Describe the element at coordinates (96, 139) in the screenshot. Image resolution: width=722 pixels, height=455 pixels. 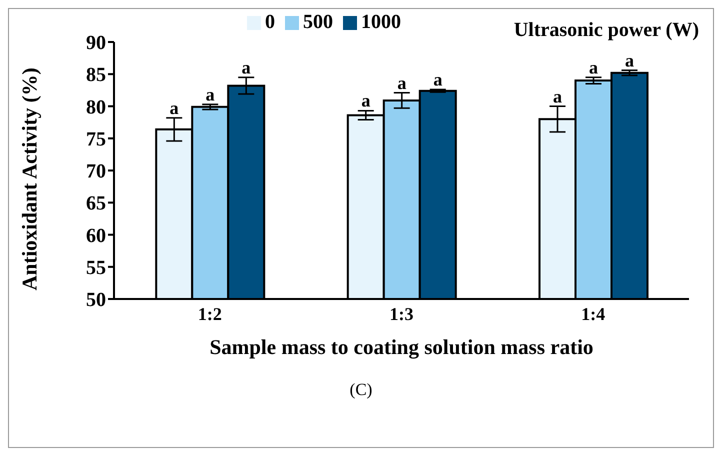
I see `y-tick-label: 75` at that location.